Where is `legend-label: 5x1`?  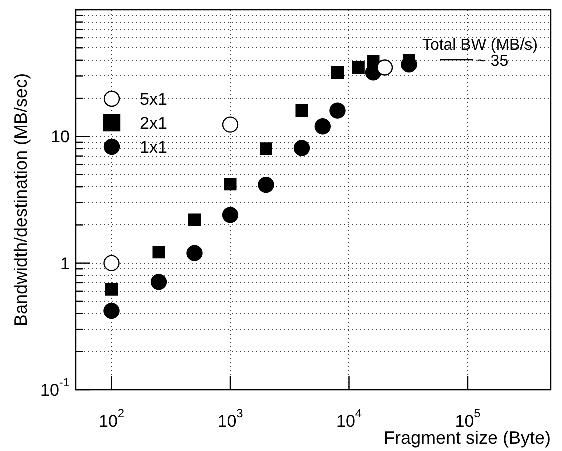 legend-label: 5x1 is located at coordinates (154, 99).